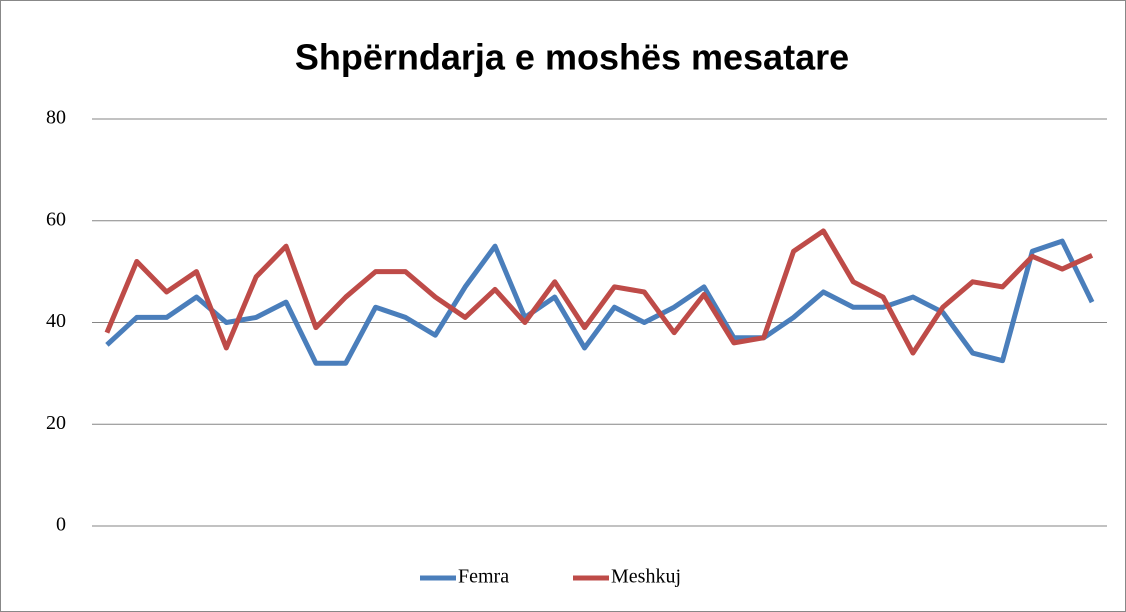 This screenshot has width=1126, height=612. Describe the element at coordinates (56, 118) in the screenshot. I see `y-tick-label: 80` at that location.